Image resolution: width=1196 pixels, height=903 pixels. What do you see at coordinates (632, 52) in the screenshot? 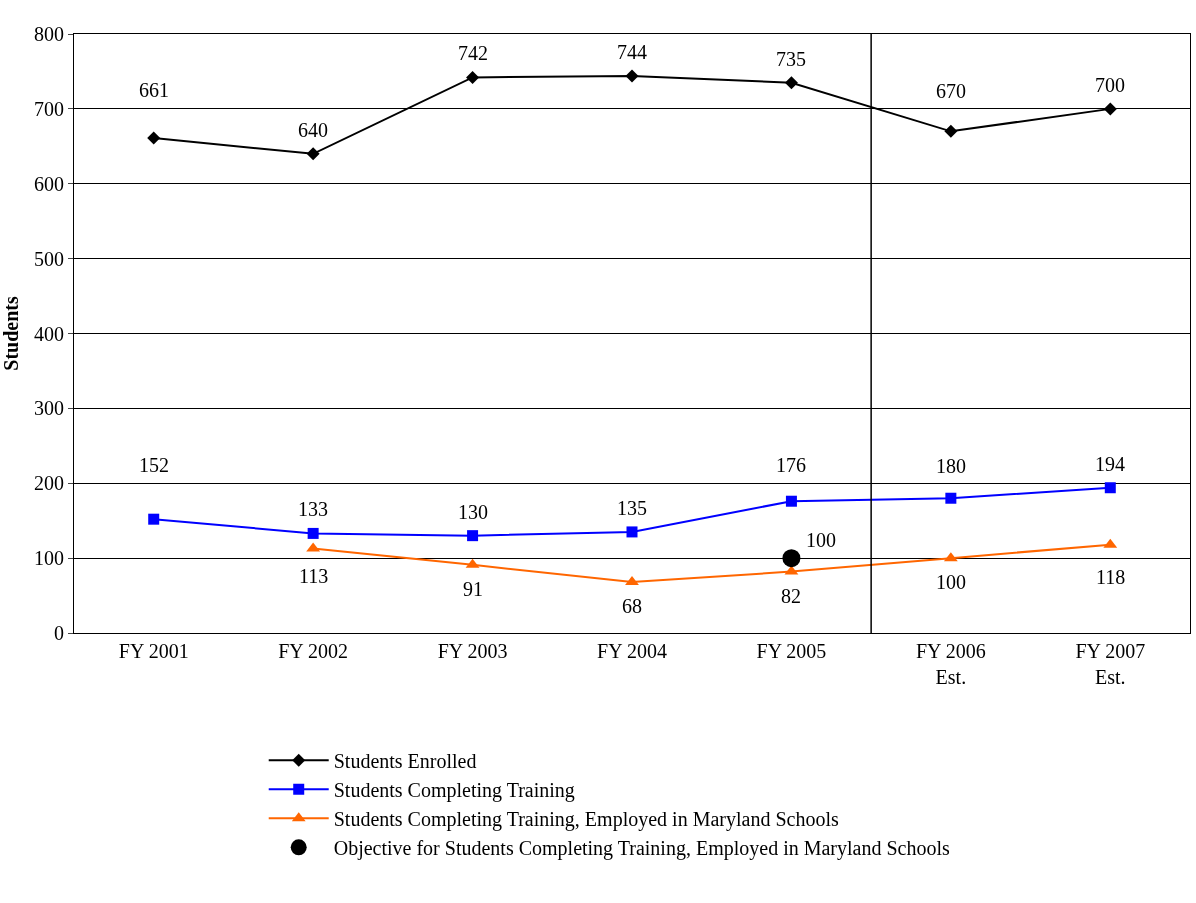
I see `data-label: 744` at bounding box center [632, 52].